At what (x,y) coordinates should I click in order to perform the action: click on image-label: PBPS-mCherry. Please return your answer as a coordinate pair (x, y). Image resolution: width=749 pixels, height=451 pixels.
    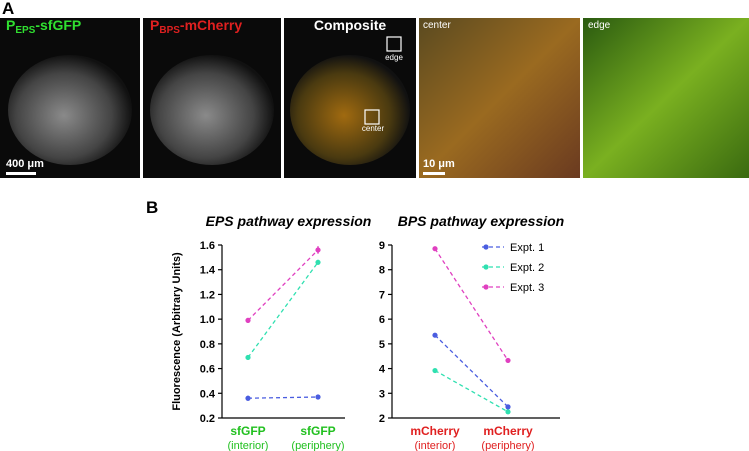
    Looking at the image, I should click on (196, 26).